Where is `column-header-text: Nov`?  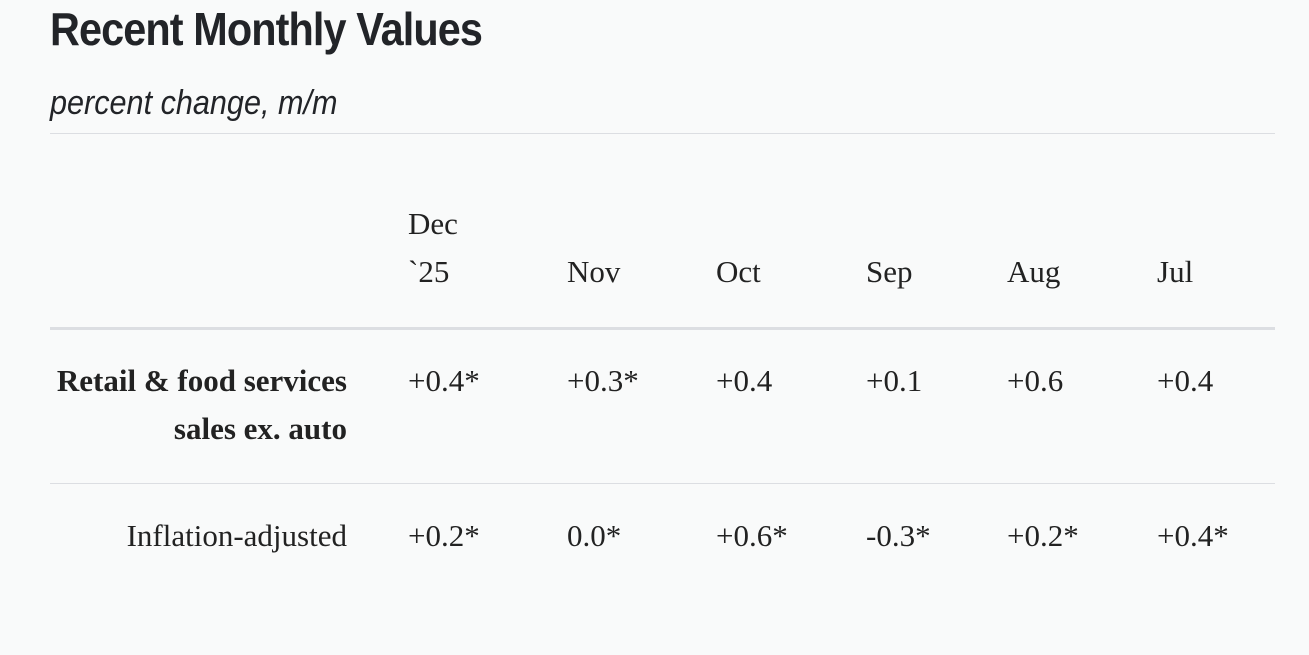
column-header-text: Nov is located at coordinates (594, 271).